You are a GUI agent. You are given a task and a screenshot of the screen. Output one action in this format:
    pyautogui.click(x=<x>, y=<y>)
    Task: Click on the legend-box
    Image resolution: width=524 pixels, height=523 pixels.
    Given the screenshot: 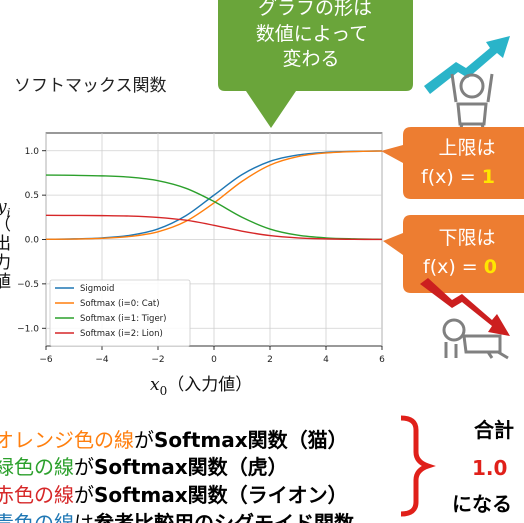 What is the action you would take?
    pyautogui.click(x=120, y=313)
    